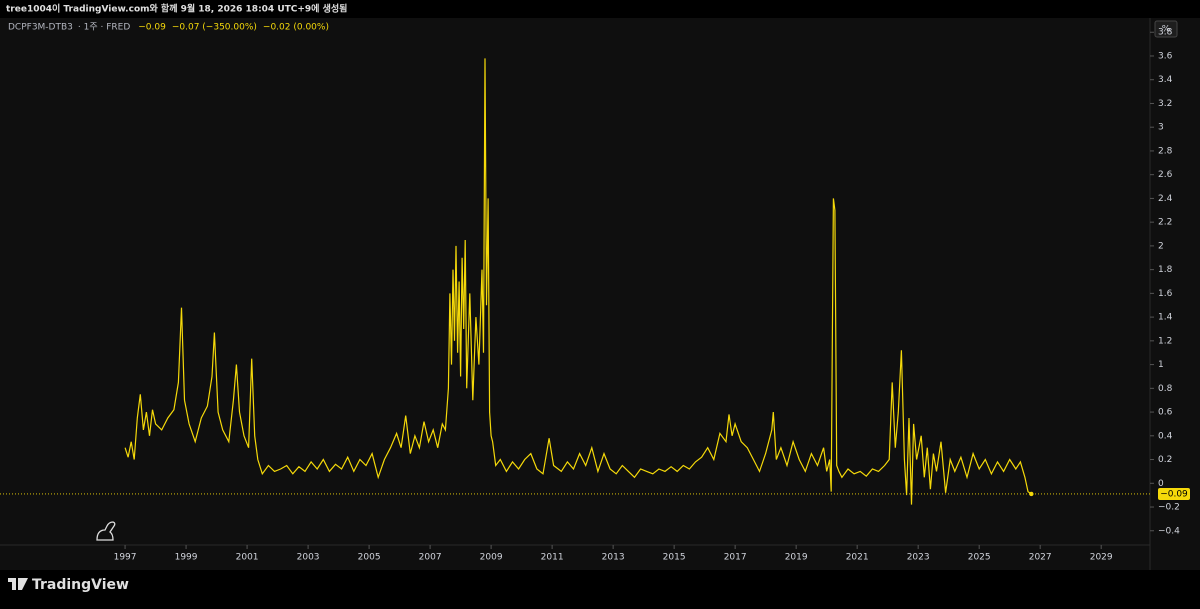  What do you see at coordinates (1165, 318) in the screenshot?
I see `y-tick-label: 1.4` at bounding box center [1165, 318].